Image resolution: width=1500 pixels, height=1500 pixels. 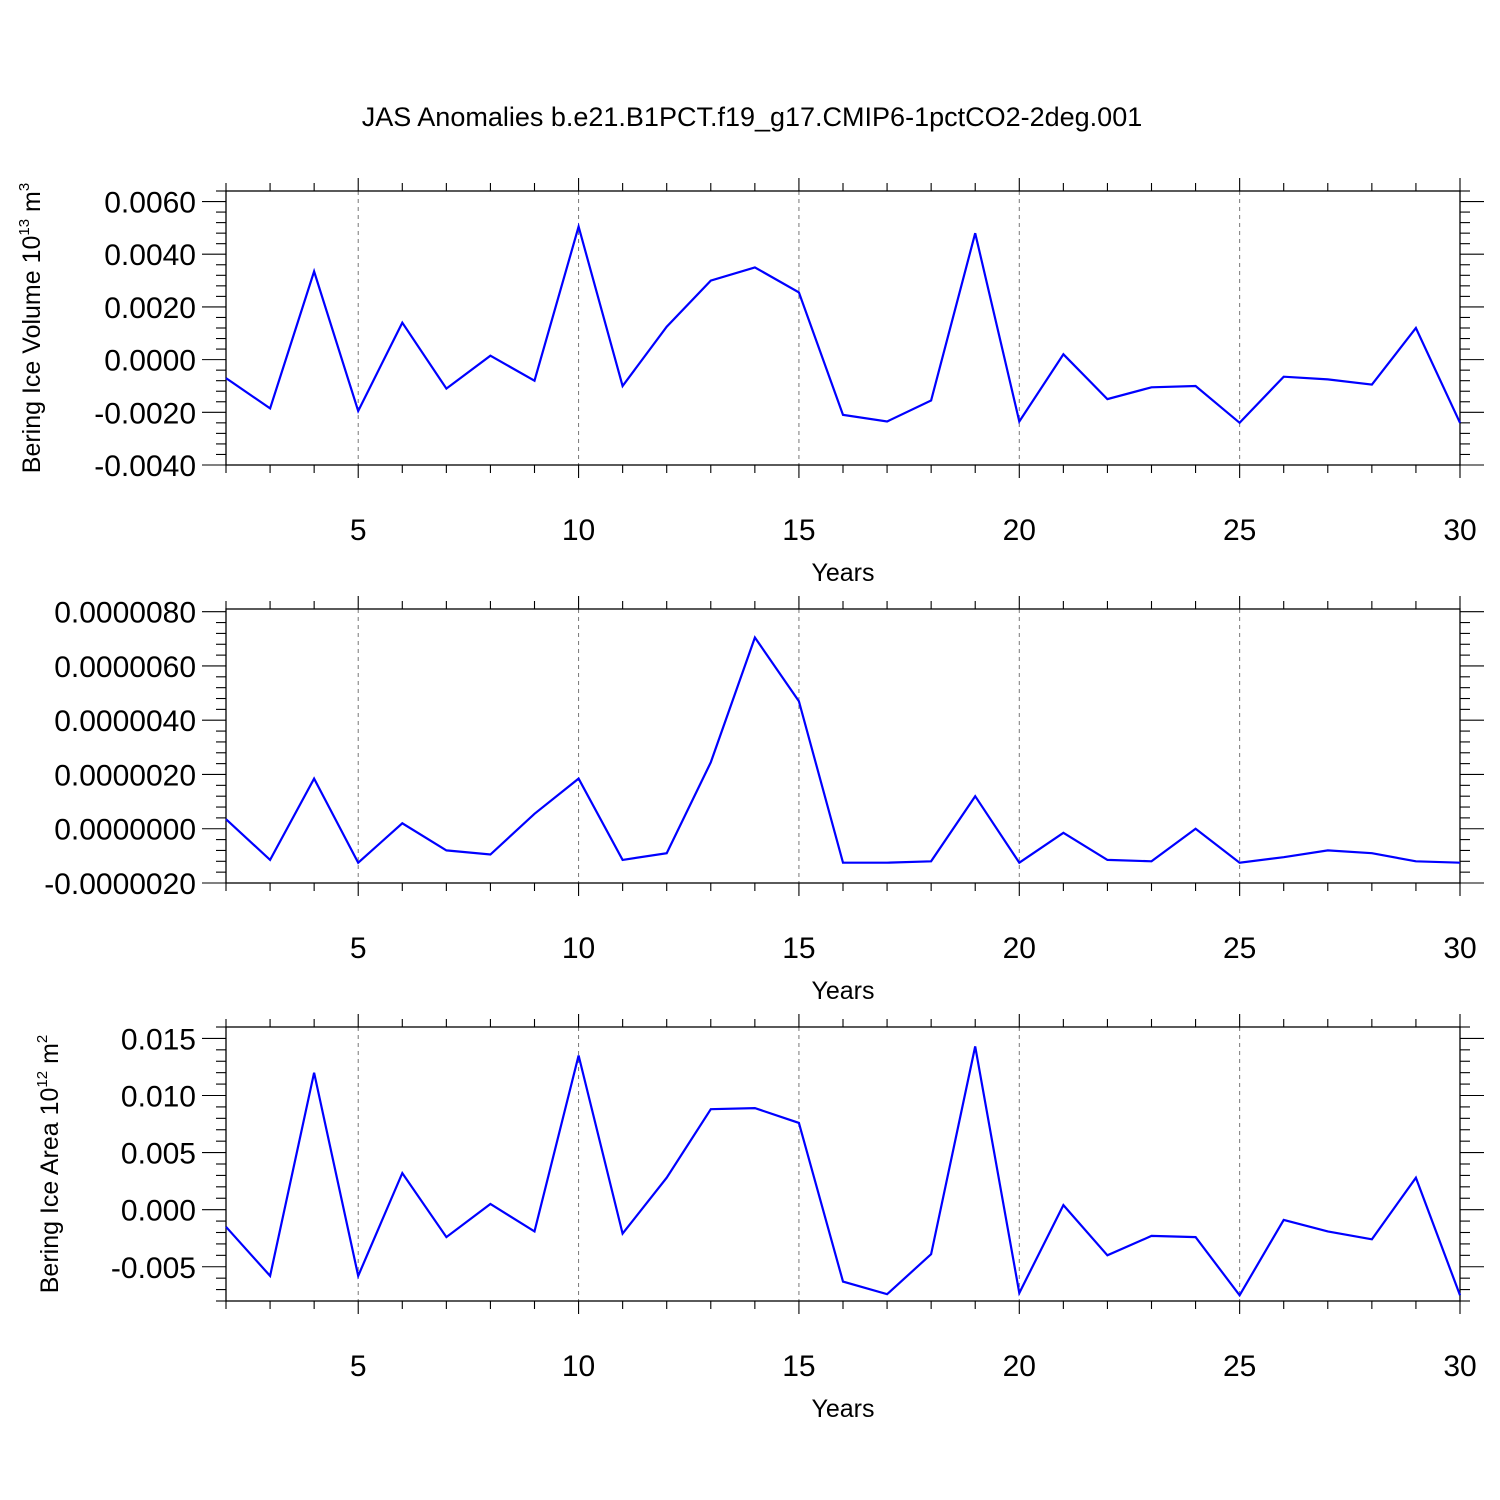 What do you see at coordinates (31, 328) in the screenshot?
I see `y-axis-label: Bering Ice Volume 1013 m3` at bounding box center [31, 328].